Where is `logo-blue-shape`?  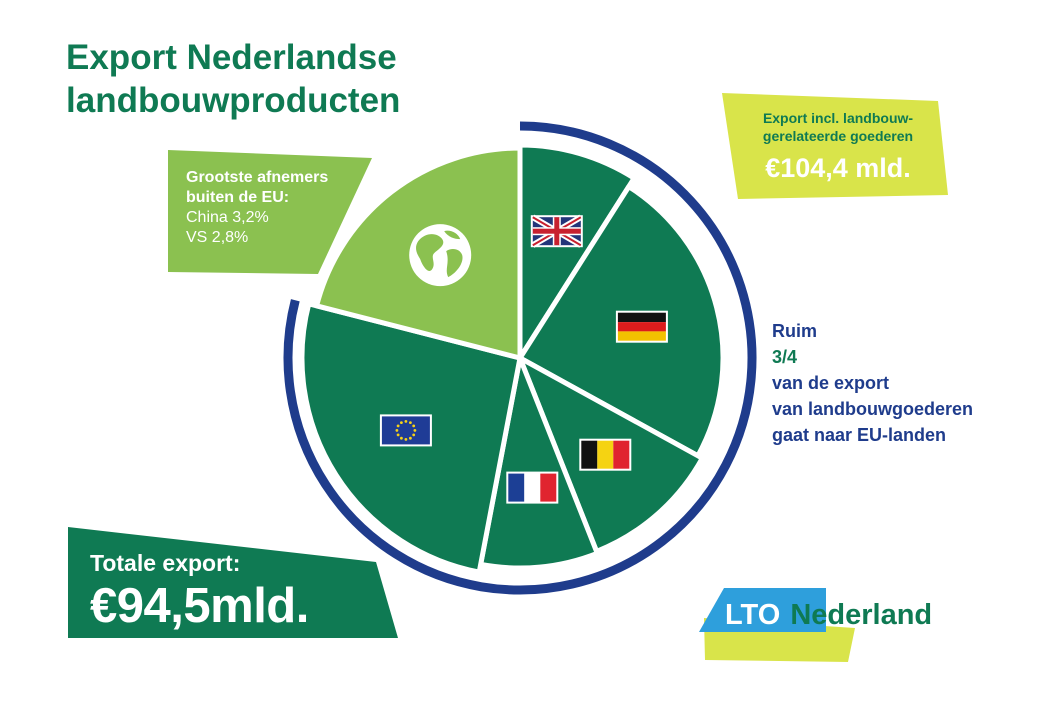 logo-blue-shape is located at coordinates (762, 610).